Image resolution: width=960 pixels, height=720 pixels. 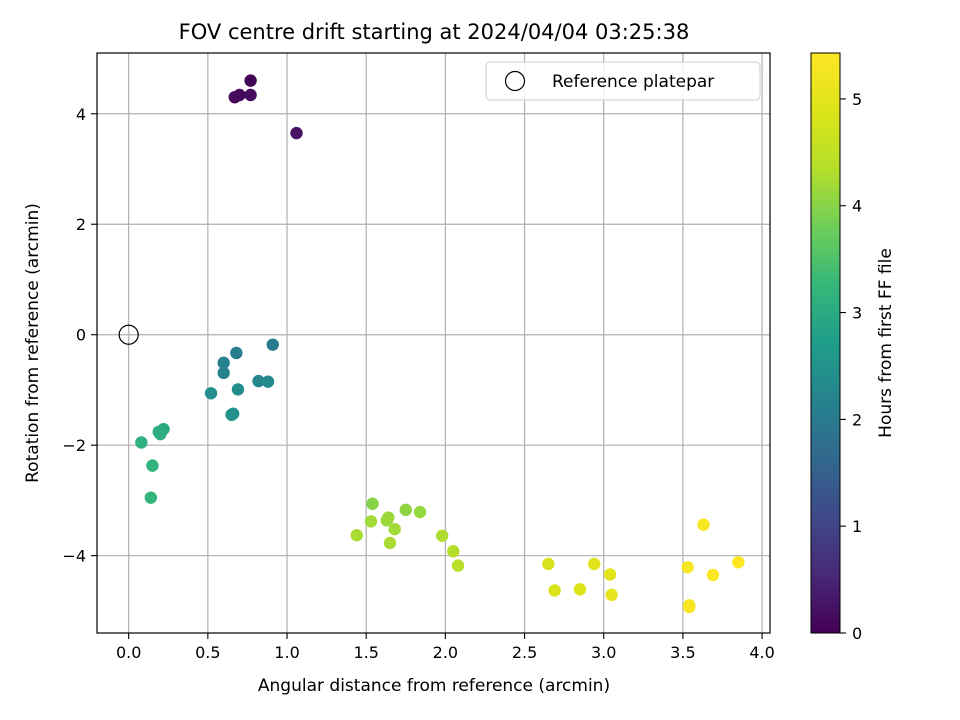 What do you see at coordinates (857, 526) in the screenshot?
I see `colorbar-tick-label: 1` at bounding box center [857, 526].